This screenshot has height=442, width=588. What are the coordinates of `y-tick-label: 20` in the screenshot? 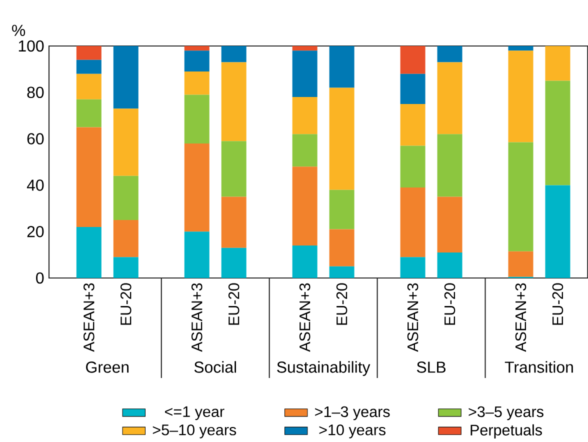 It's located at (35, 232).